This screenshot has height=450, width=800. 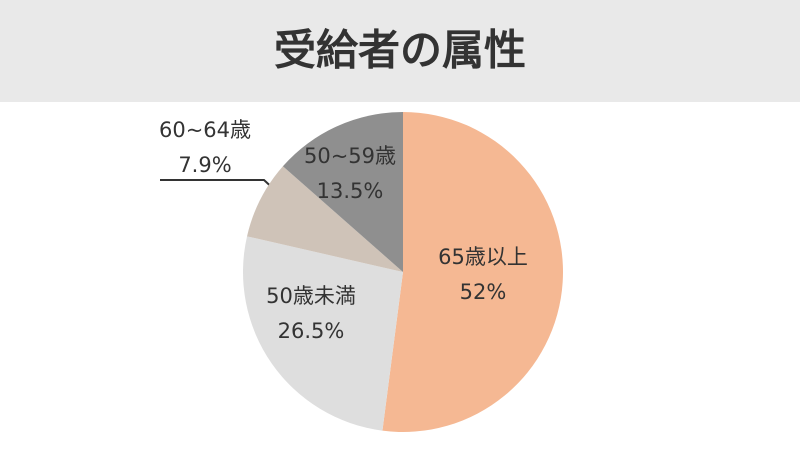 What do you see at coordinates (483, 257) in the screenshot?
I see `slice-category-label: 65歳以上` at bounding box center [483, 257].